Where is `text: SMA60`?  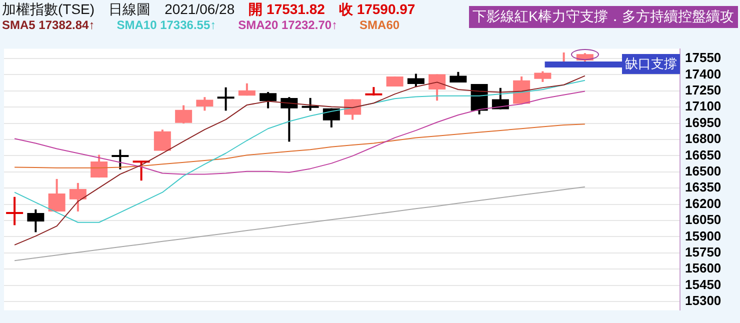 text: SMA60 is located at coordinates (380, 25).